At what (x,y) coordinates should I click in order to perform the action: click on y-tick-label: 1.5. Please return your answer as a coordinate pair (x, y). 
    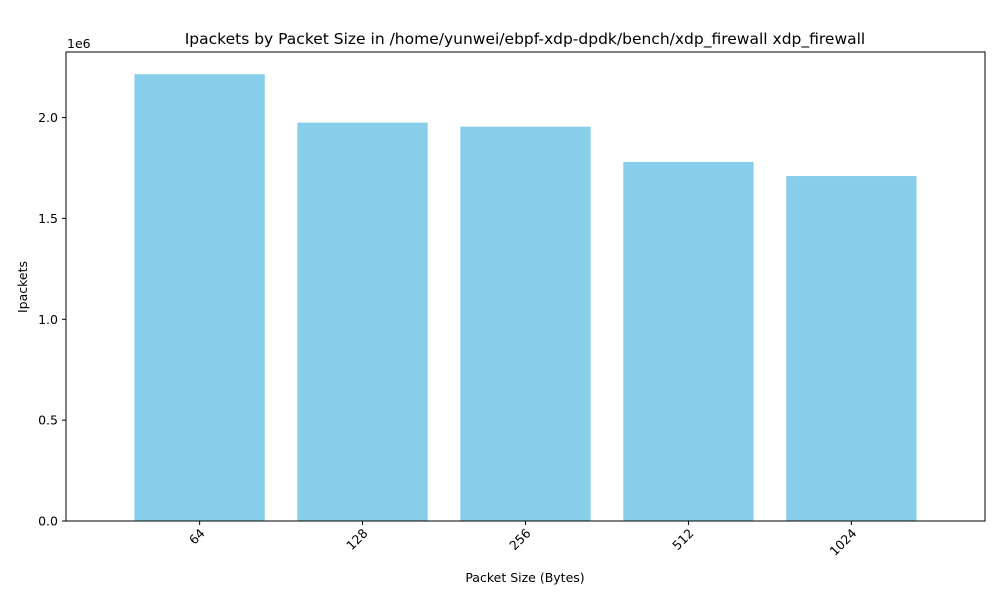
    Looking at the image, I should click on (48, 218).